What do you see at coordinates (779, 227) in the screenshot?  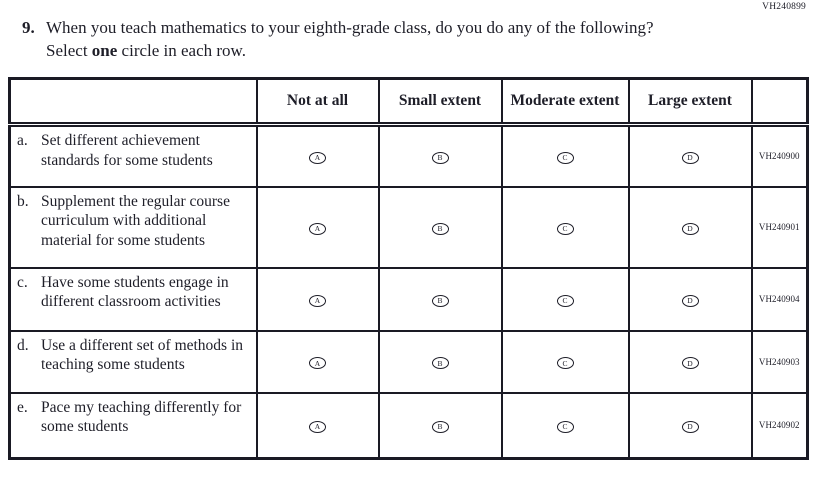 I see `row-code: VH240901` at bounding box center [779, 227].